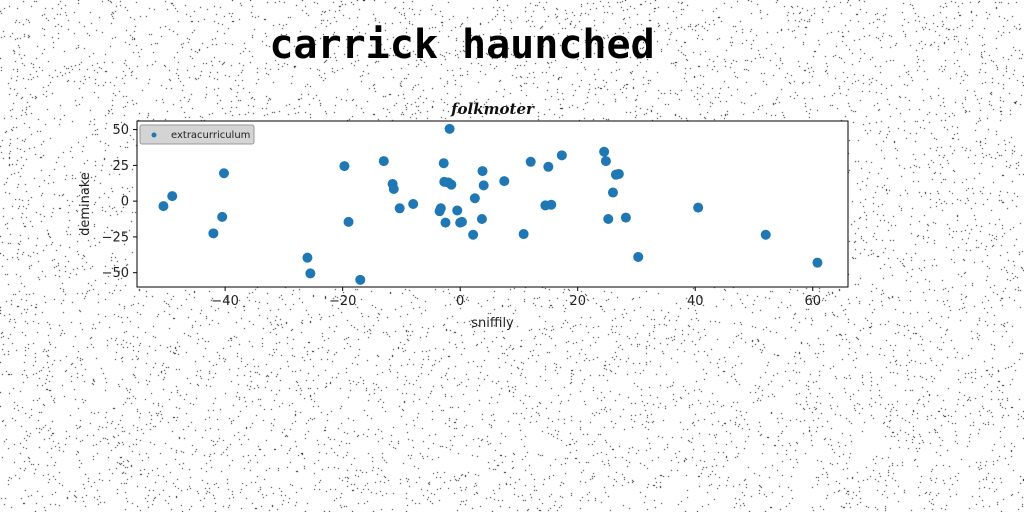  What do you see at coordinates (462, 45) in the screenshot?
I see `page-title: carrick haunched` at bounding box center [462, 45].